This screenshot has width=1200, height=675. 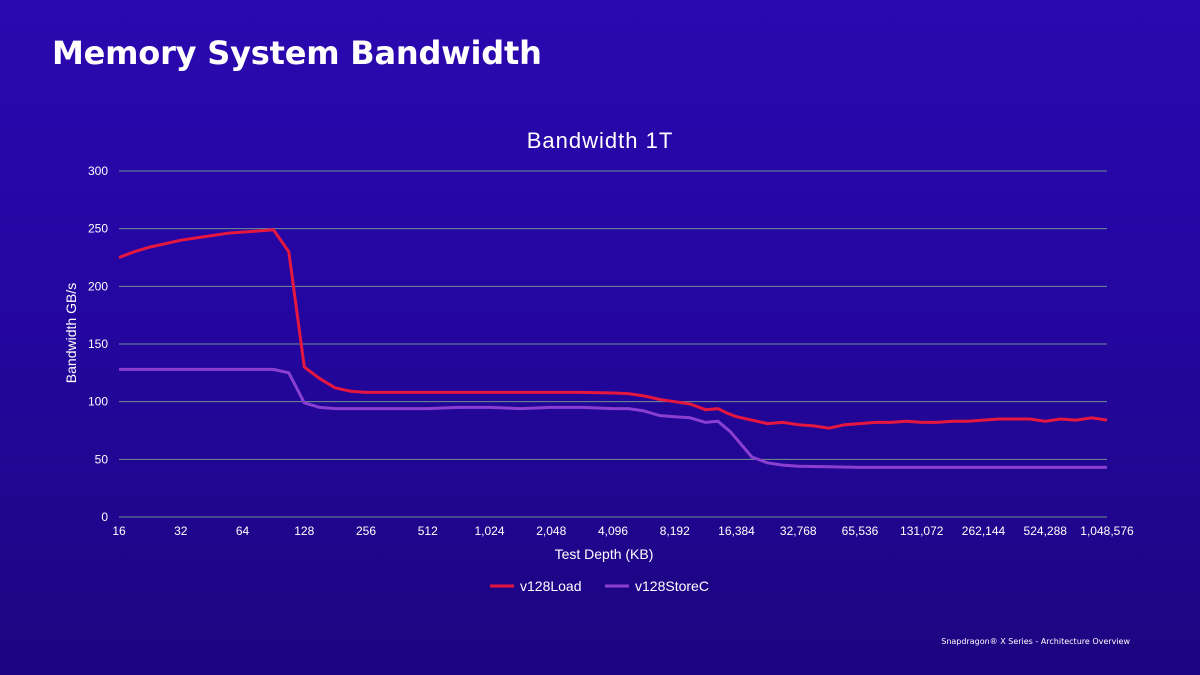 What do you see at coordinates (102, 459) in the screenshot?
I see `y-tick-label: 50` at bounding box center [102, 459].